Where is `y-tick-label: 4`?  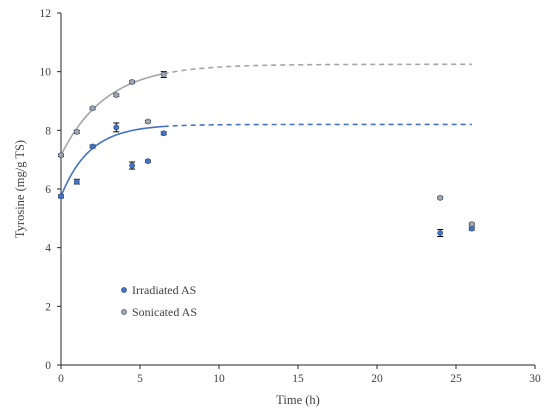
y-tick-label: 4 is located at coordinates (48, 249).